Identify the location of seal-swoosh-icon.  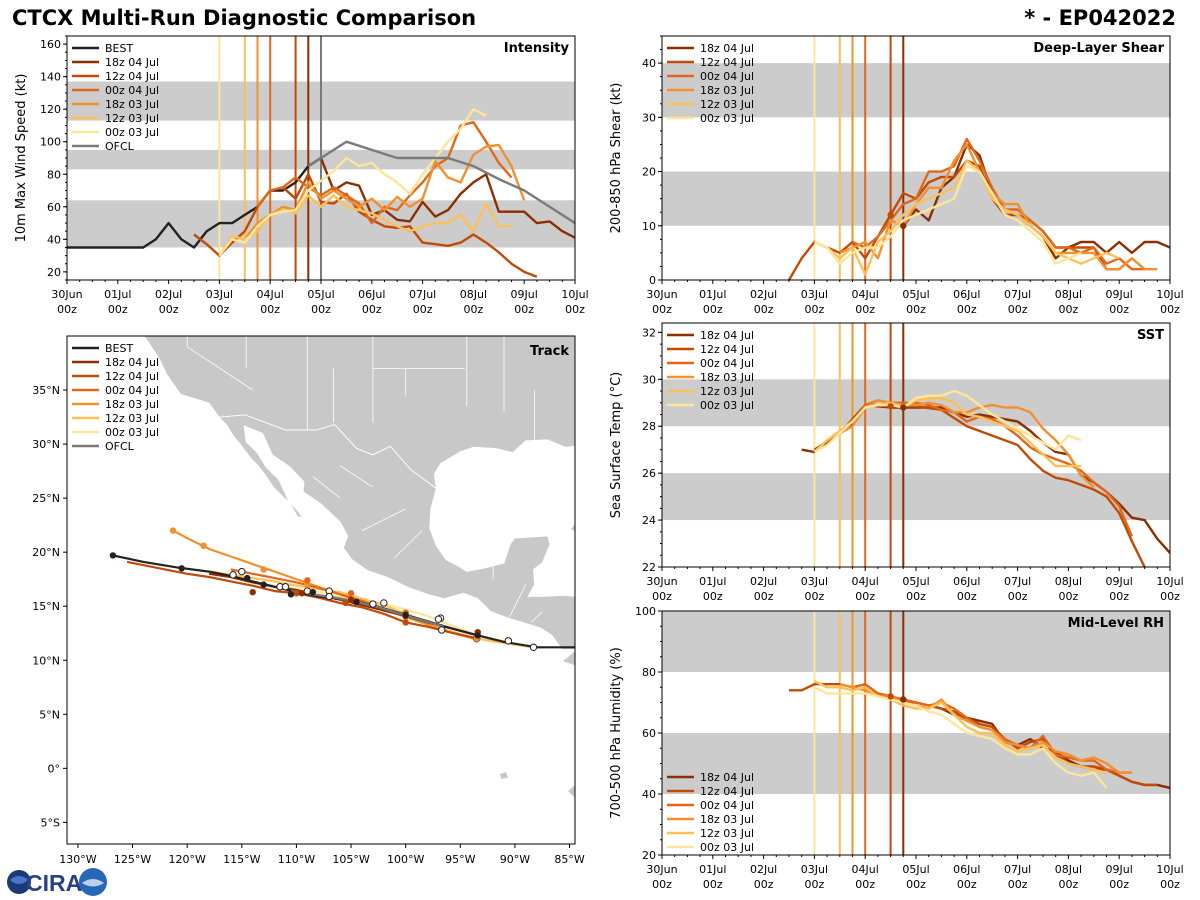
(93, 883).